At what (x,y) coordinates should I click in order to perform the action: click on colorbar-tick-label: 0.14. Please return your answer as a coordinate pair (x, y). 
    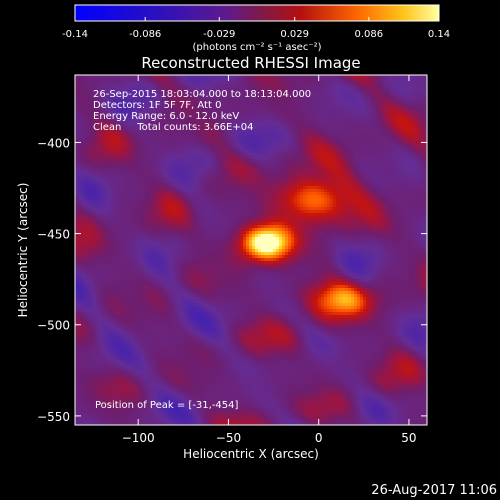
    Looking at the image, I should click on (439, 34).